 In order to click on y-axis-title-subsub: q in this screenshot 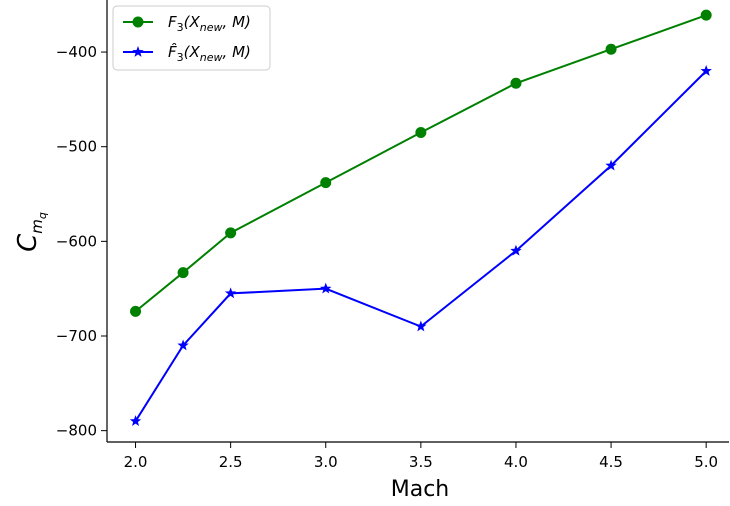, I will do `click(42, 215)`.